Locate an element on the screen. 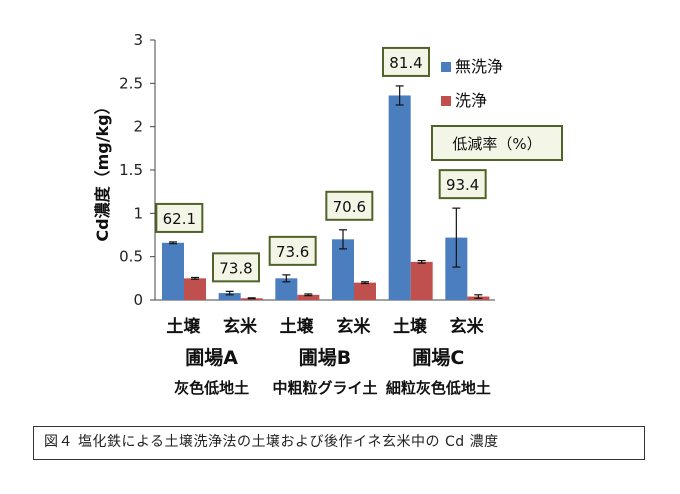 This screenshot has height=494, width=680. legend-label: 洗浄 is located at coordinates (471, 100).